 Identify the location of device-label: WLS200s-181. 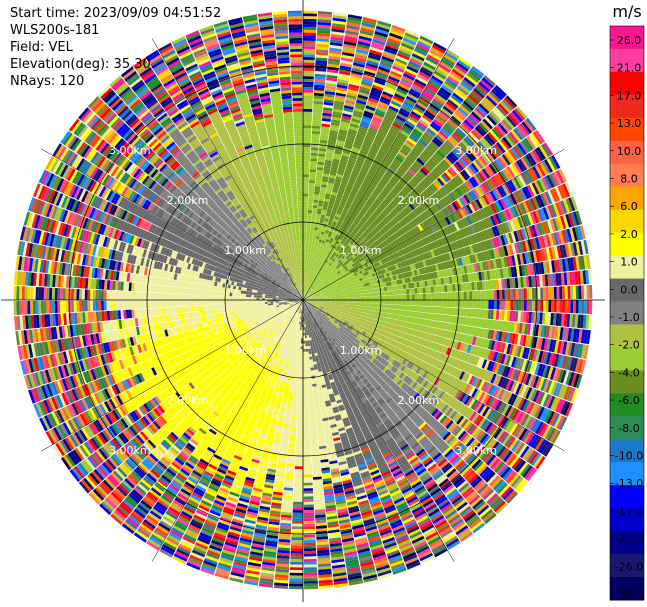
(55, 30).